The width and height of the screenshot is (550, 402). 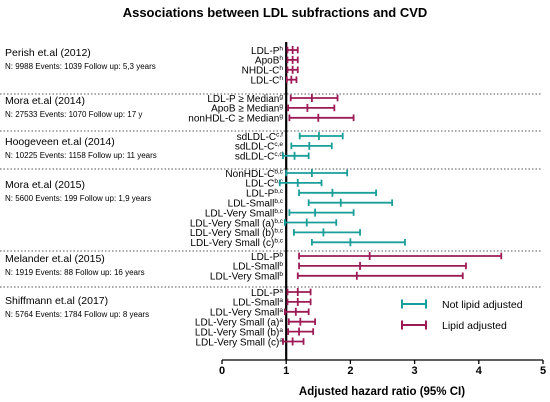 What do you see at coordinates (55, 259) in the screenshot?
I see `study-name: Melander et.al (2015)` at bounding box center [55, 259].